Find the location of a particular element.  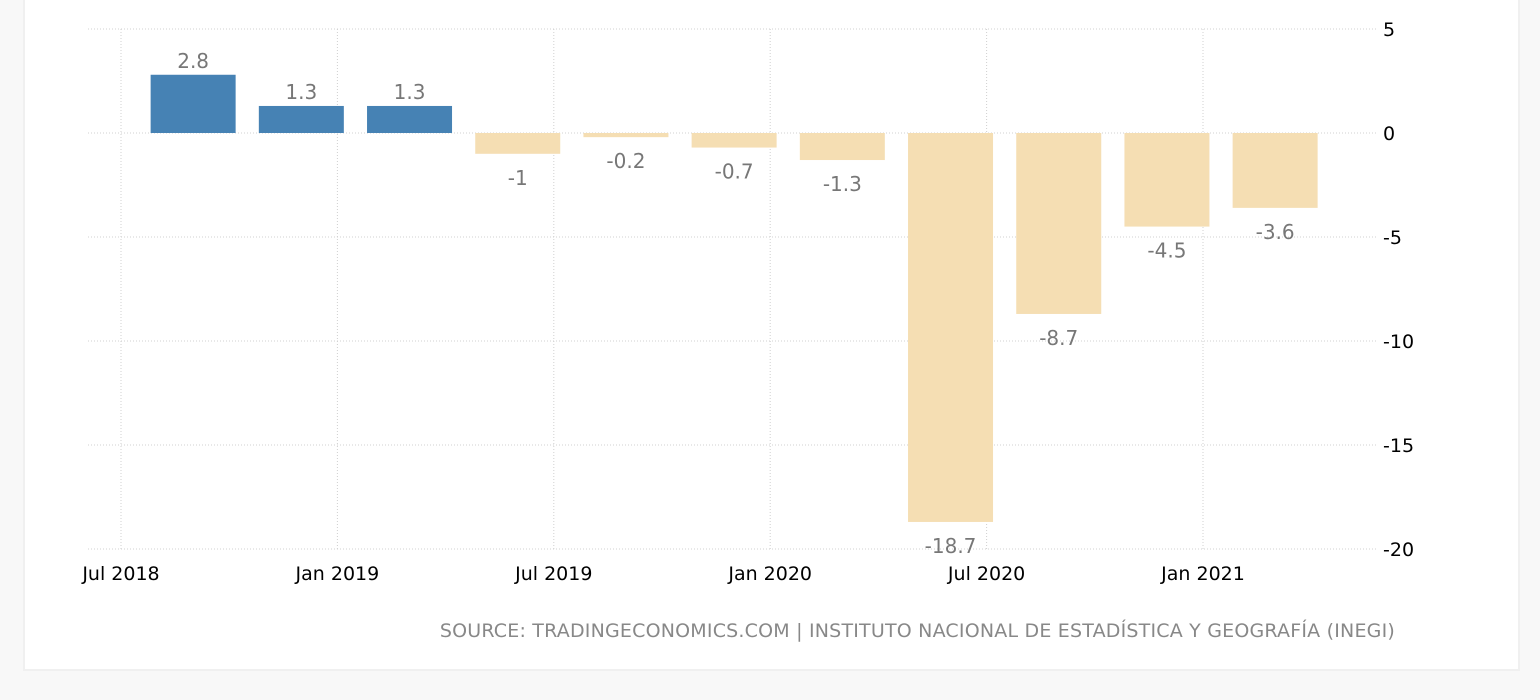

data-label: -1.3 is located at coordinates (842, 184).